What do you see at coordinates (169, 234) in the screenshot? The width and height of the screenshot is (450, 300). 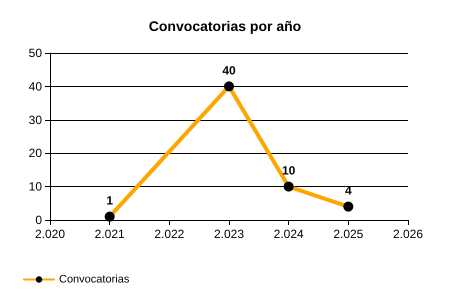 I see `x-tick-label: 2.022` at bounding box center [169, 234].